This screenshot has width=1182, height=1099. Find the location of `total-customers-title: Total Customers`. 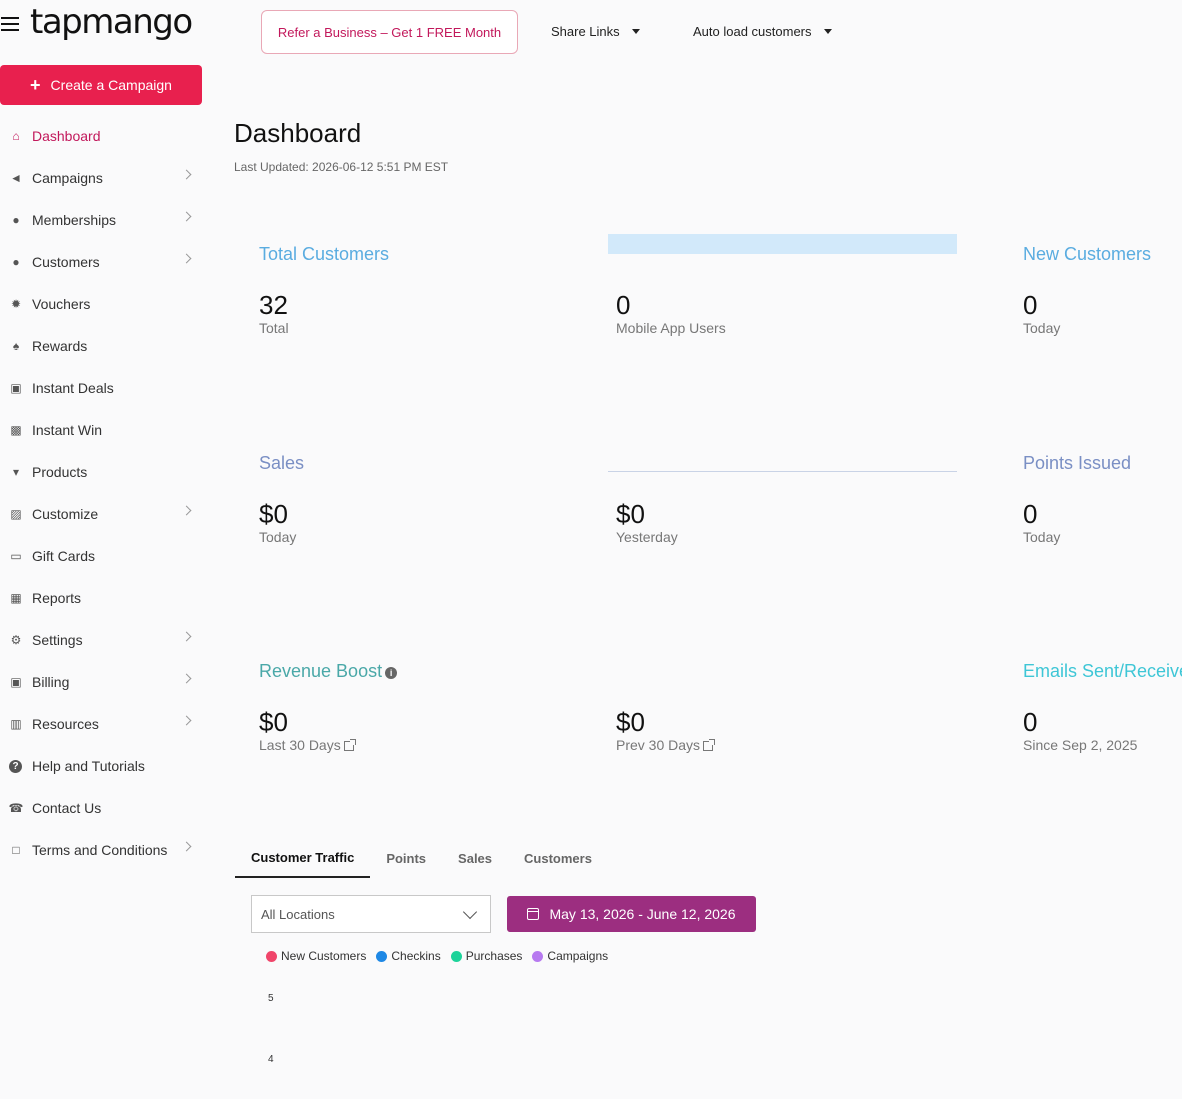

total-customers-title: Total Customers is located at coordinates (324, 254).